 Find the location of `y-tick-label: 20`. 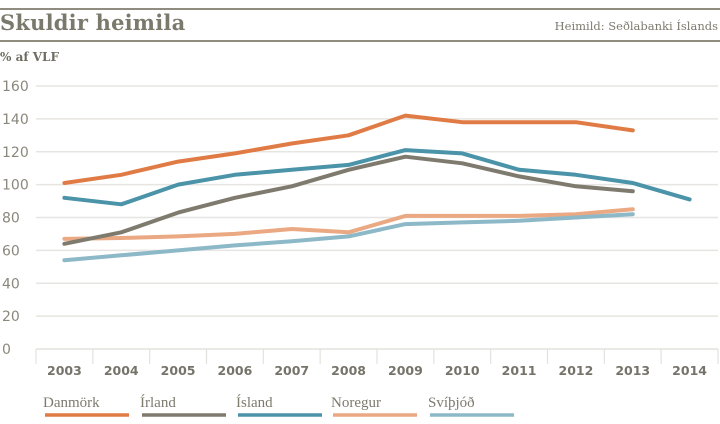

y-tick-label: 20 is located at coordinates (11, 317).